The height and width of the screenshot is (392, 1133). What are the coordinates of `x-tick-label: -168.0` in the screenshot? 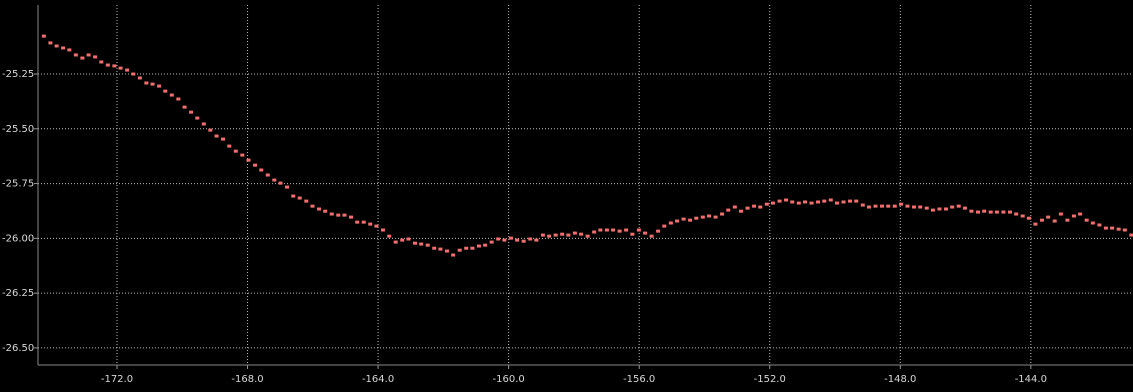 It's located at (247, 379).